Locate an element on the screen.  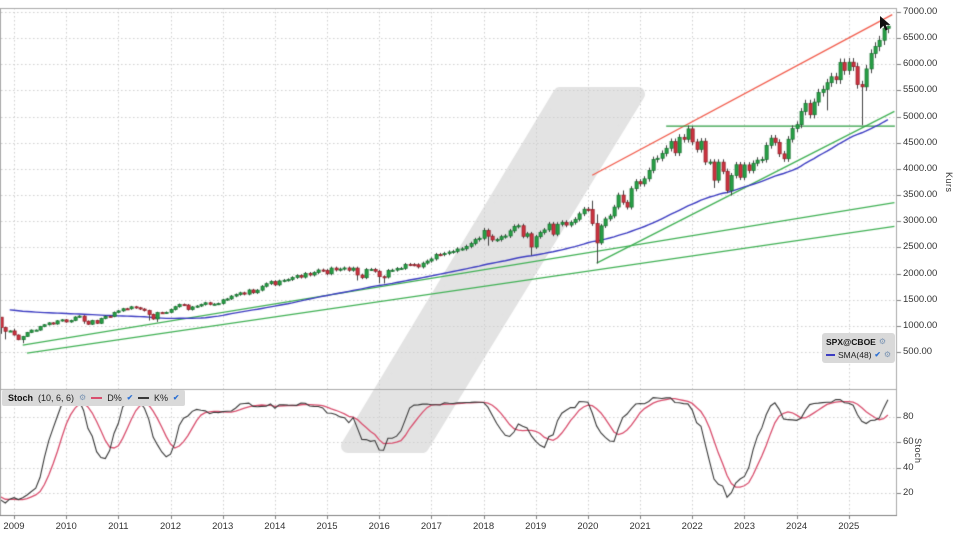
year-axis-label: 2025 is located at coordinates (849, 526).